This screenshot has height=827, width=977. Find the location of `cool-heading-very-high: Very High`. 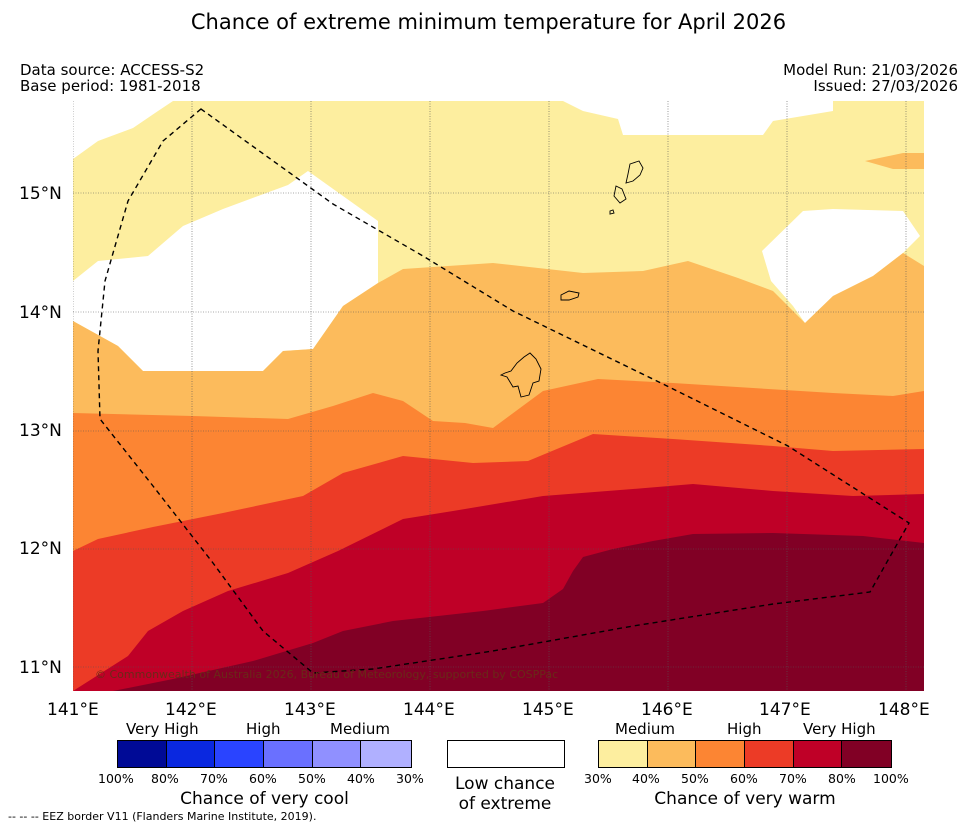

cool-heading-very-high: Very High is located at coordinates (162, 729).